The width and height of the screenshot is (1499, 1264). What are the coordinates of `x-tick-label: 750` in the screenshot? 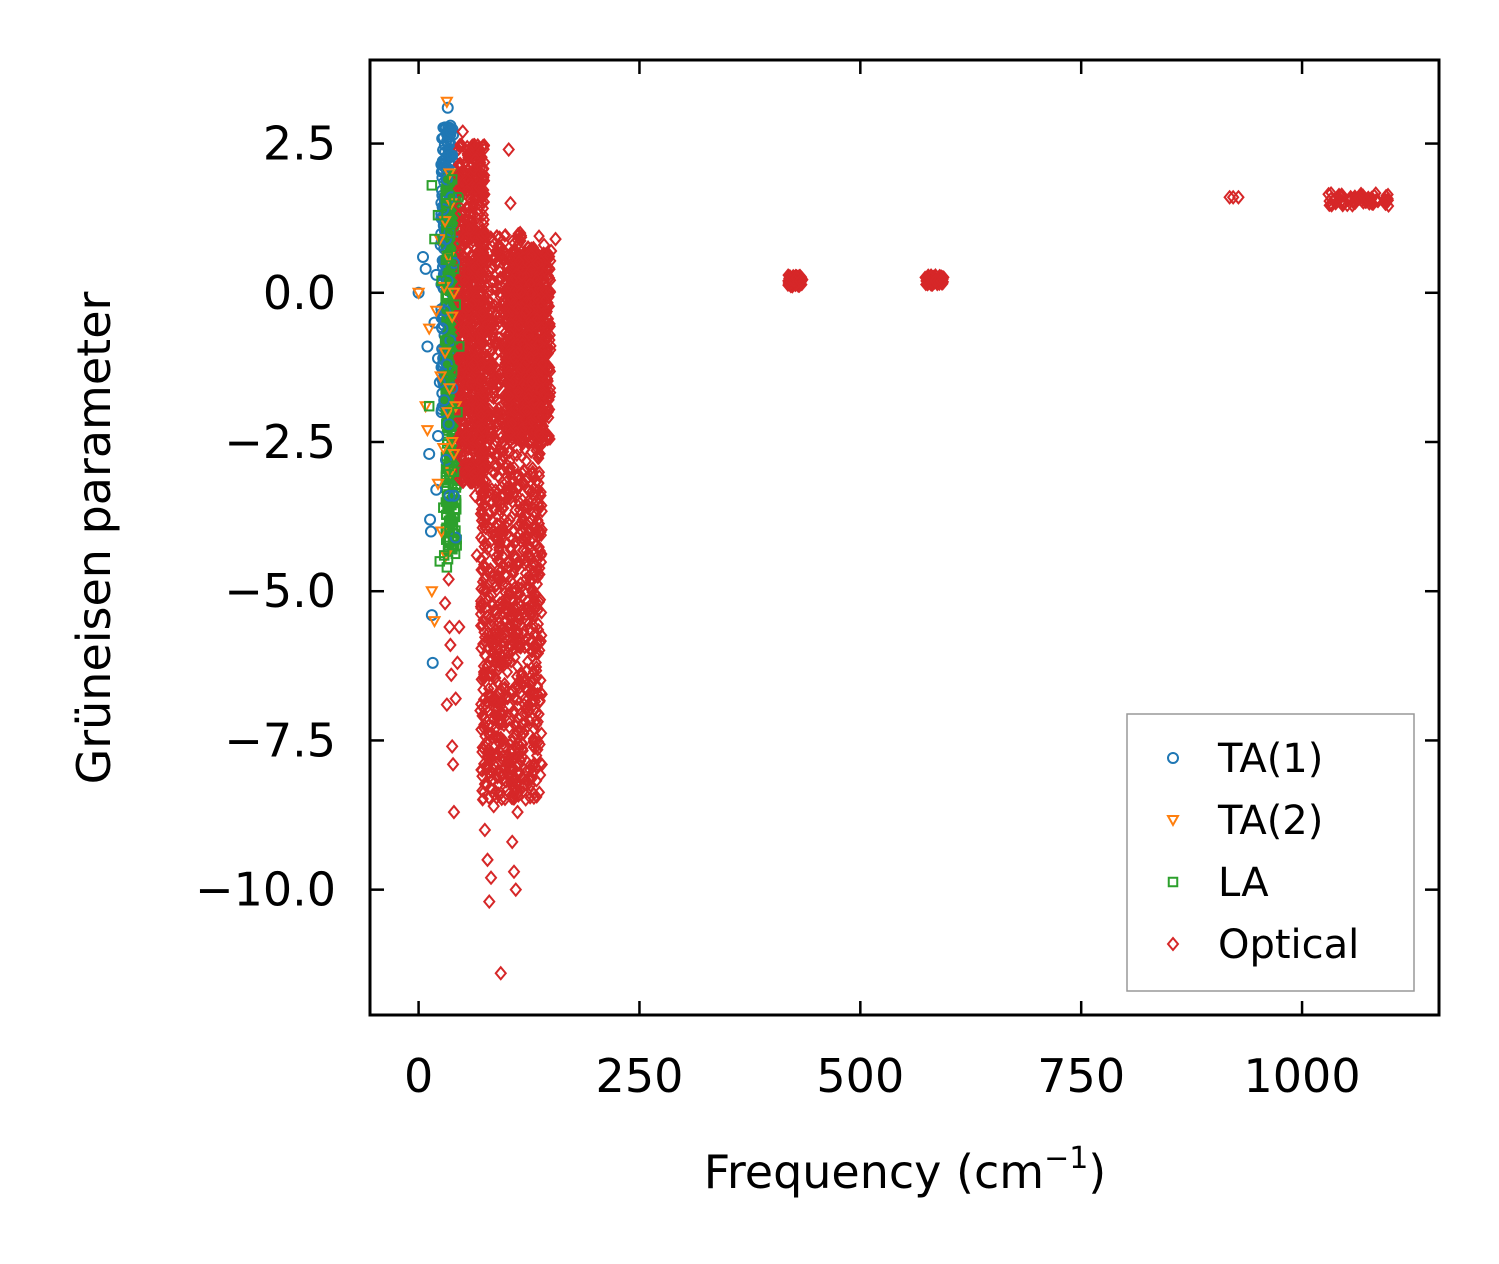 It's located at (1081, 1076).